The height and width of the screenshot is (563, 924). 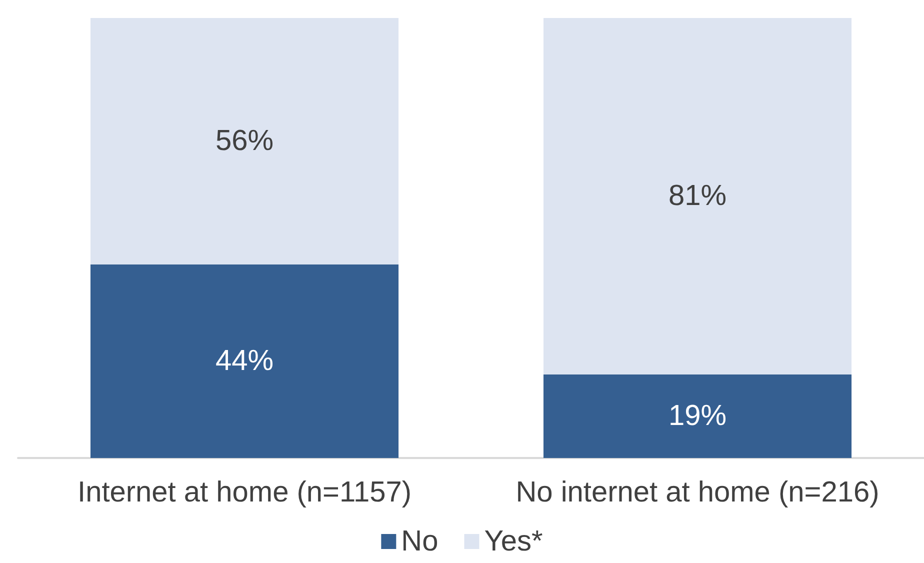 What do you see at coordinates (419, 542) in the screenshot?
I see `legend-label: No` at bounding box center [419, 542].